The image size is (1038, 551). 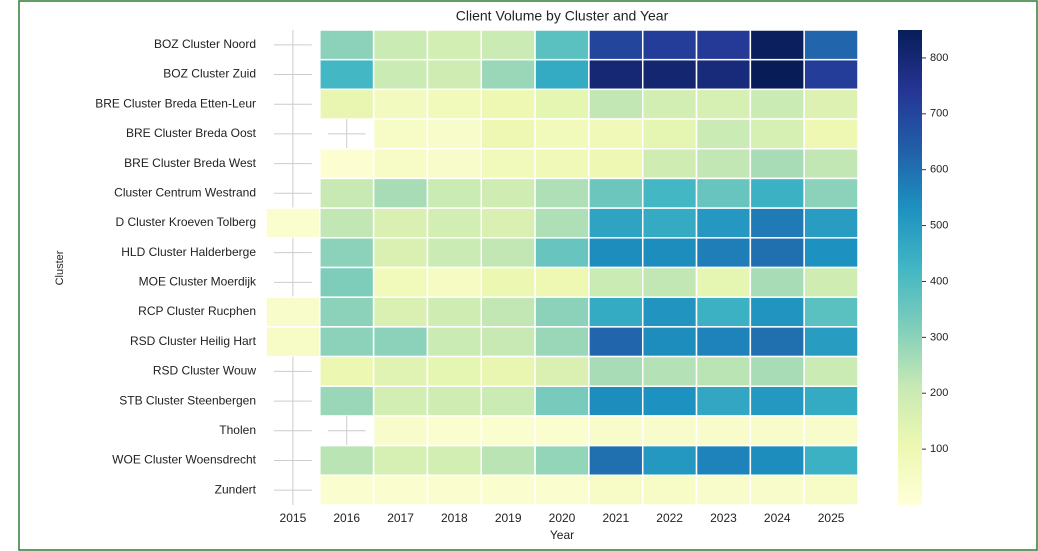 I want to click on x-tick-label: 2016, so click(x=346, y=518).